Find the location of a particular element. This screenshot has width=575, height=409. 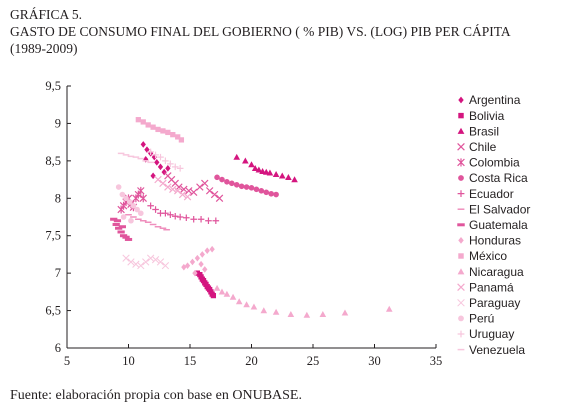

legend-marker-argentina is located at coordinates (461, 100).